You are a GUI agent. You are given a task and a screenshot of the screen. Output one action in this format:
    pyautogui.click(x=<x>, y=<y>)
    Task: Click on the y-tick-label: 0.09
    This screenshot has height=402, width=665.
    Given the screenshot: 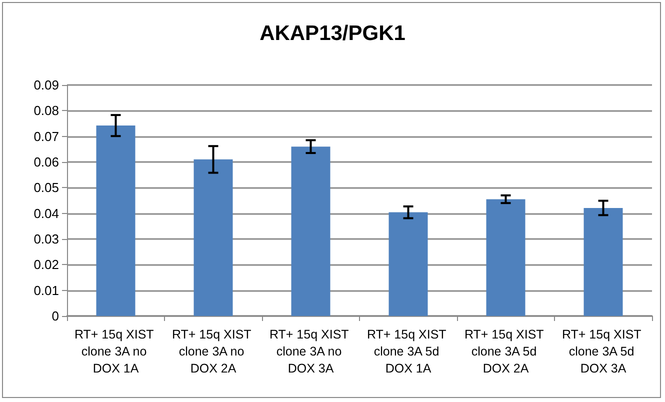 What is the action you would take?
    pyautogui.click(x=46, y=85)
    